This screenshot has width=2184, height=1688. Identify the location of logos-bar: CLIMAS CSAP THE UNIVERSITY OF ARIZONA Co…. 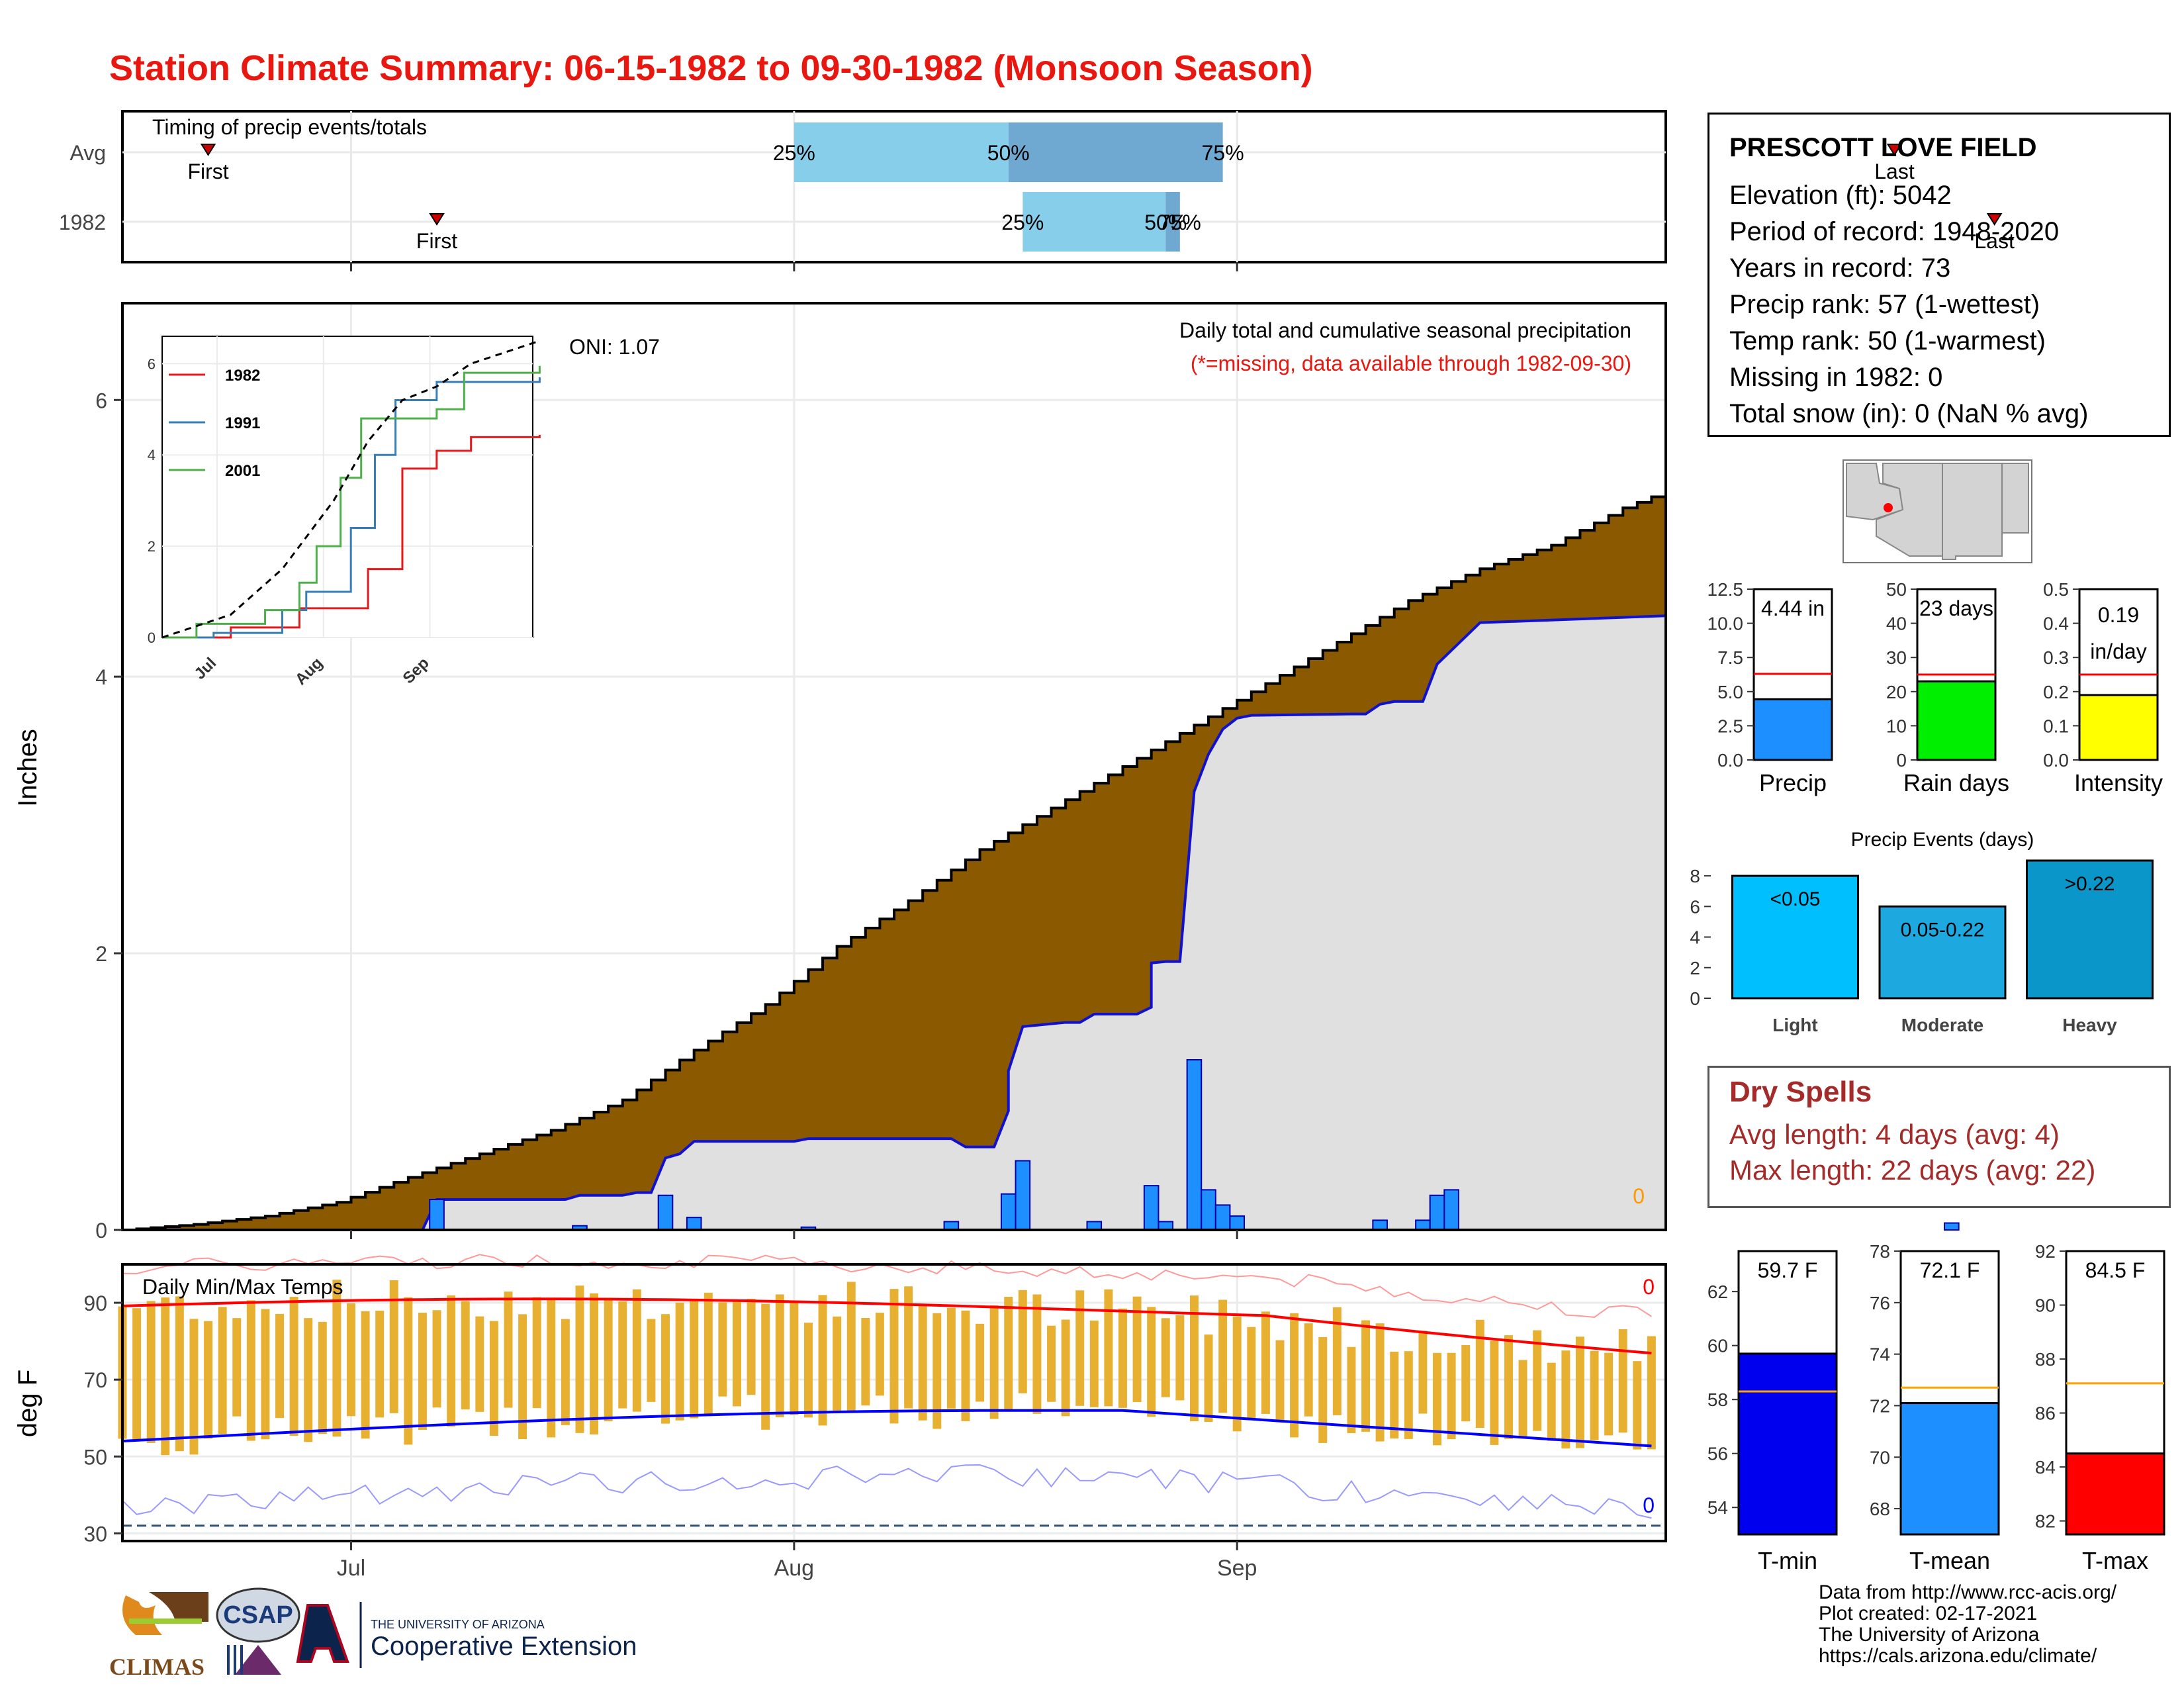
(427, 1631).